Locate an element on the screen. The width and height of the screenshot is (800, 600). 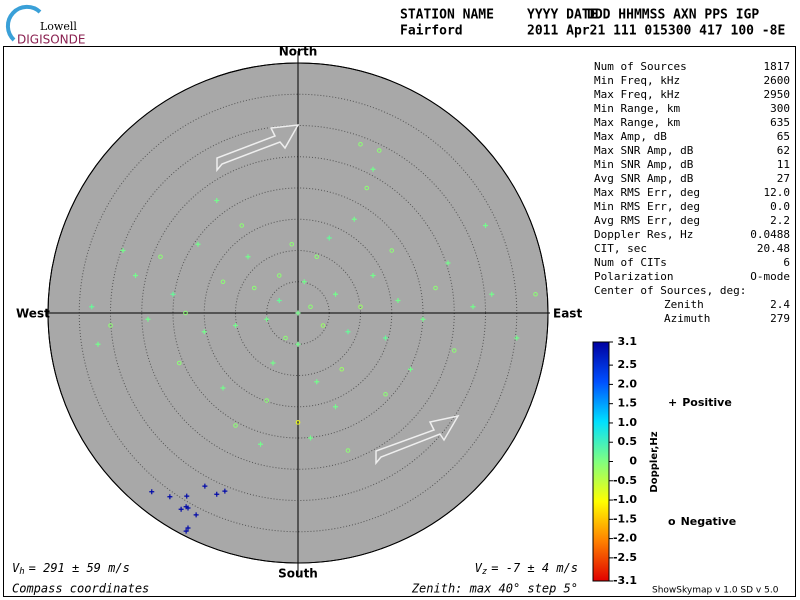
stat-name: Avg RMS Err, deg is located at coordinates (647, 220).